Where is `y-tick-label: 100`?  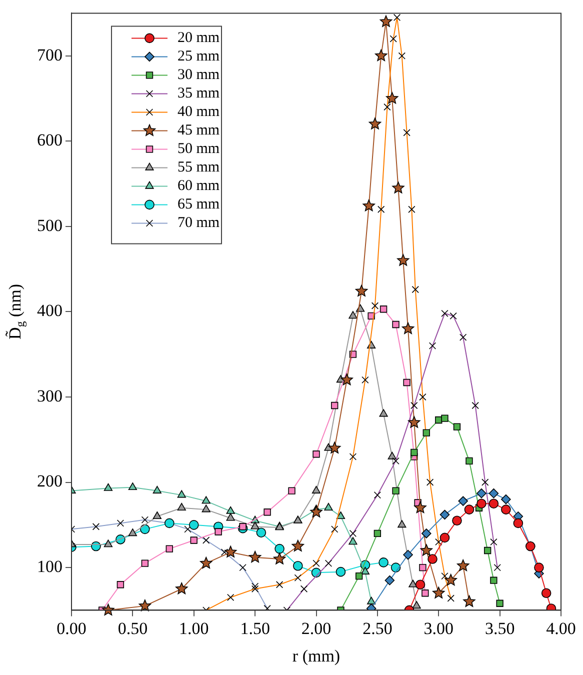
y-tick-label: 100 is located at coordinates (49, 566).